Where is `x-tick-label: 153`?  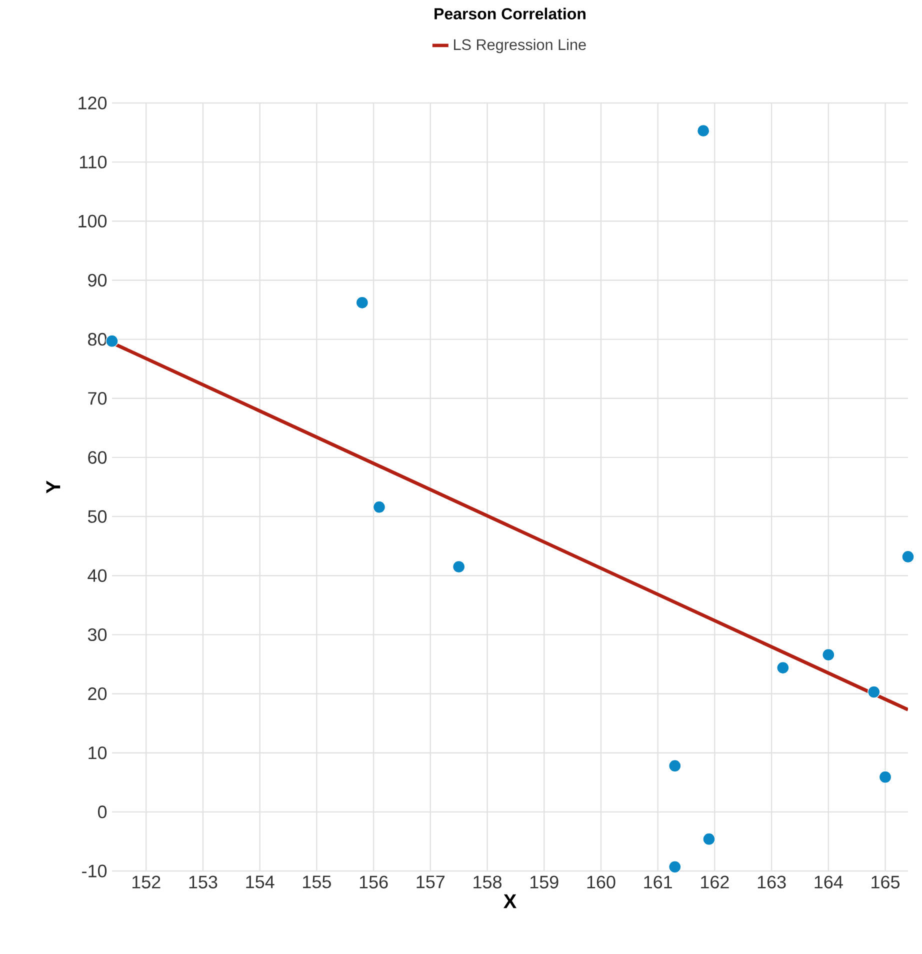
x-tick-label: 153 is located at coordinates (203, 882).